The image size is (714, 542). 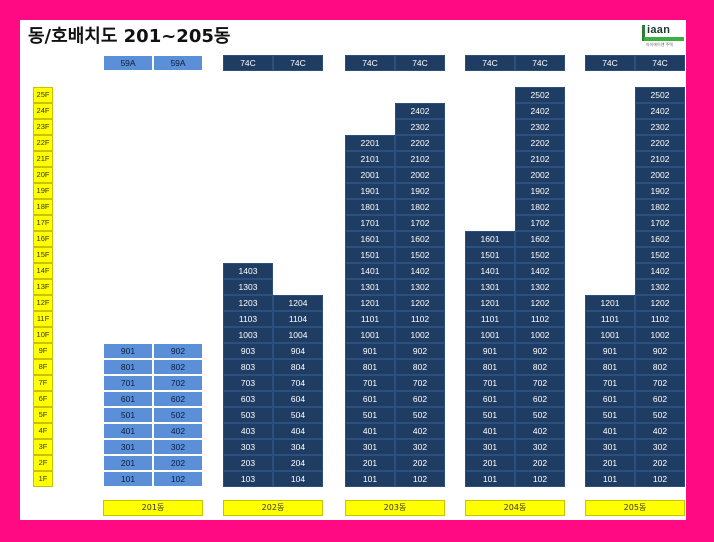 I want to click on unit-cell: 1104, so click(x=298, y=319).